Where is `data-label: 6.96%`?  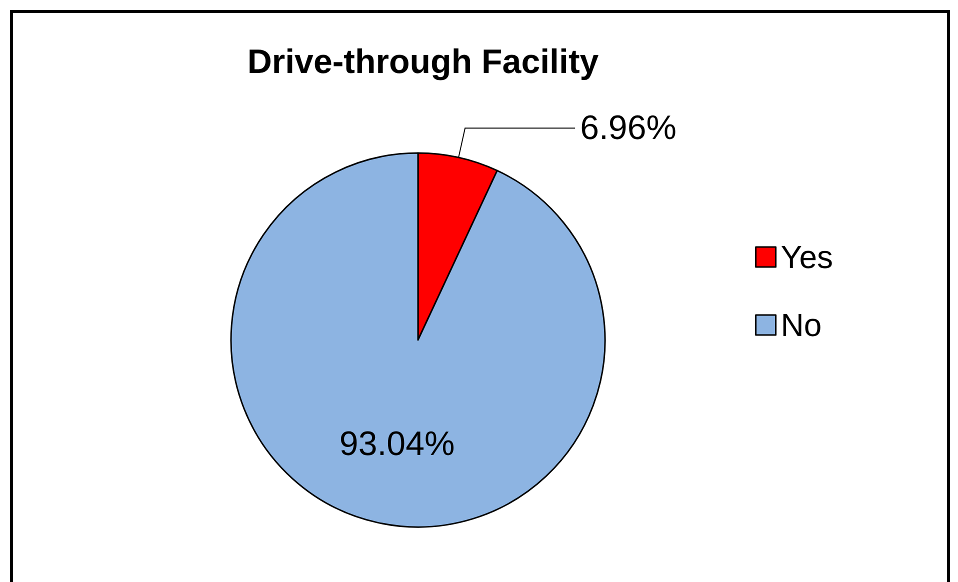
data-label: 6.96% is located at coordinates (628, 128).